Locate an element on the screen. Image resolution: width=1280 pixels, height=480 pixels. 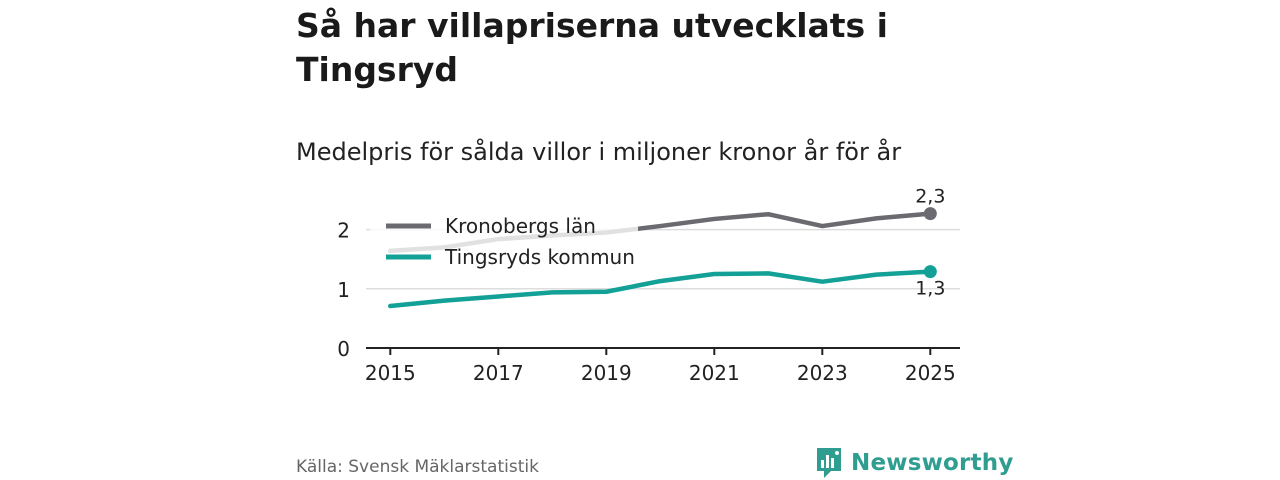
x-tick-label: 2021 is located at coordinates (714, 373).